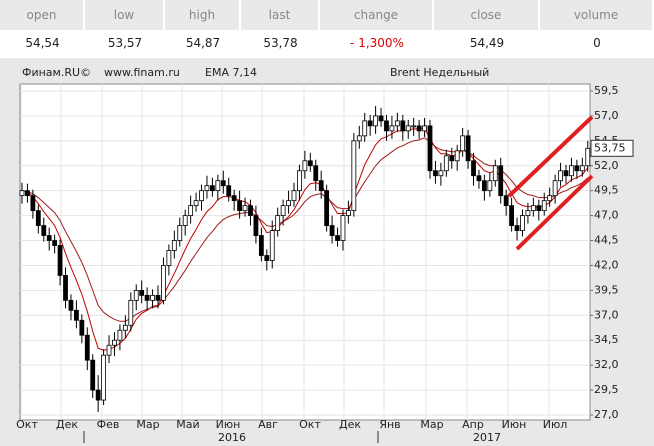  Describe the element at coordinates (431, 424) in the screenshot. I see `x-tick-label: Мар` at that location.